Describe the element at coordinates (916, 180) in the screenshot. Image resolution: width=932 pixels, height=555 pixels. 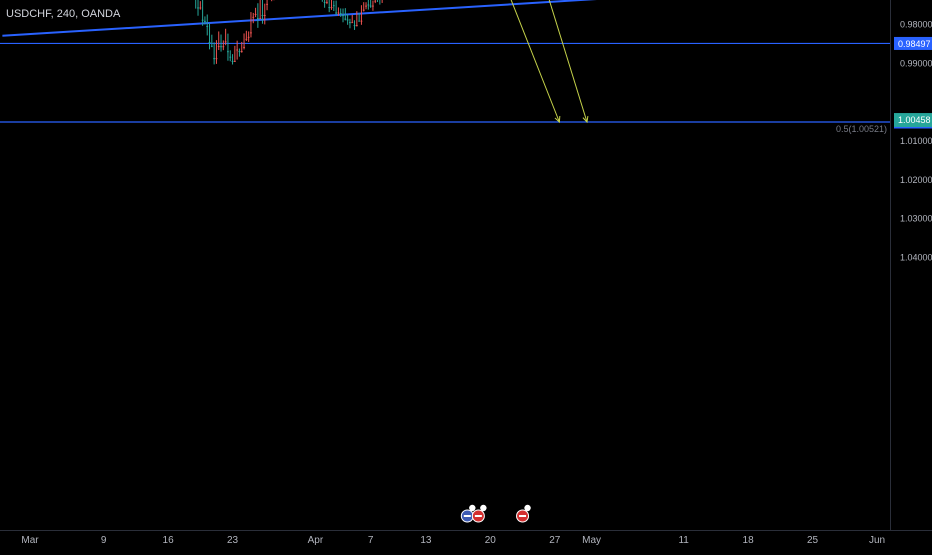
I see `y-tick-label: 1.02000` at that location.